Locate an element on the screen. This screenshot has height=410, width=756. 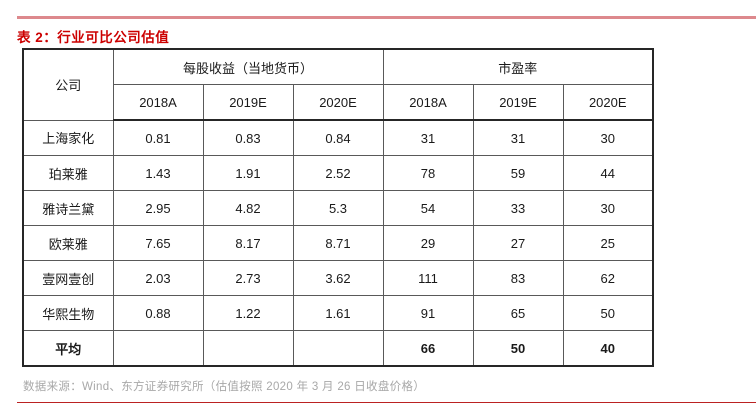
cell-value: 8.71 is located at coordinates (338, 243).